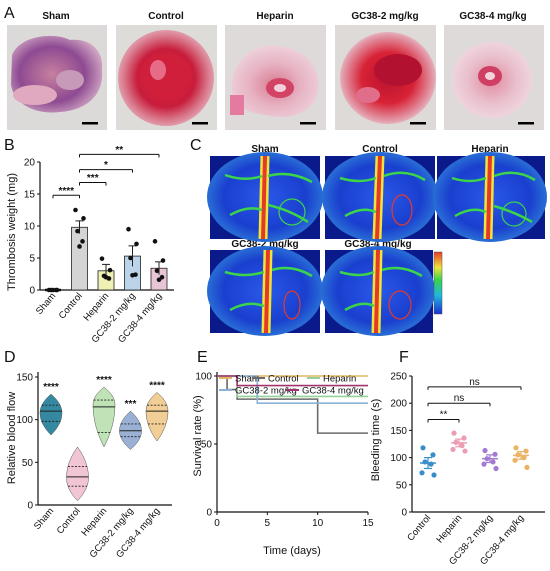  What do you see at coordinates (275, 77) in the screenshot?
I see `histology-image-heparin` at bounding box center [275, 77].